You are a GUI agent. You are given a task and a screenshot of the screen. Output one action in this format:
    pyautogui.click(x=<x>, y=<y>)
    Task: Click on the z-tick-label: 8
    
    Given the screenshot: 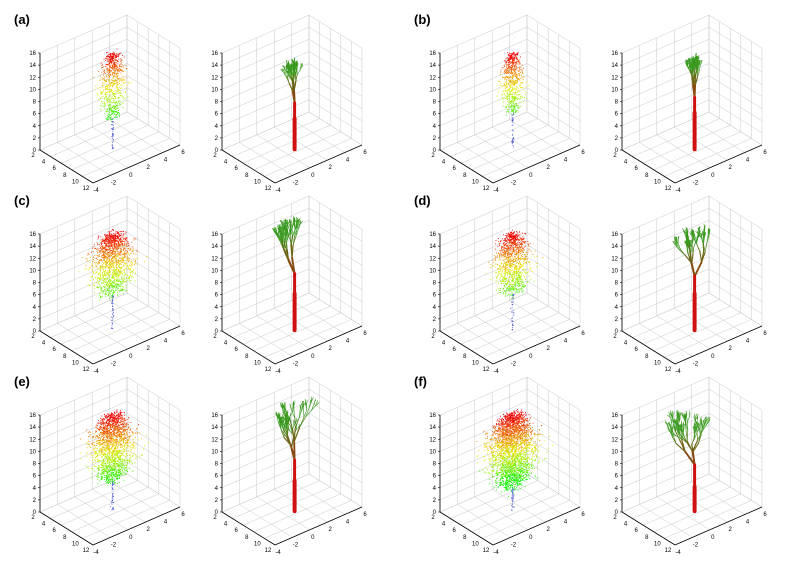 What is the action you would take?
    pyautogui.click(x=435, y=284)
    